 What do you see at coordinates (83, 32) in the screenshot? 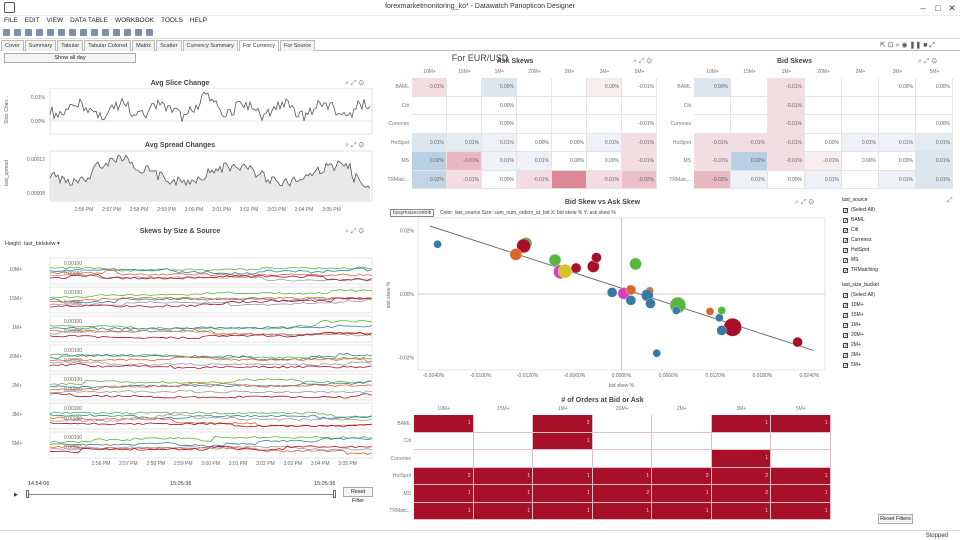
I see `undo-icon` at bounding box center [83, 32].